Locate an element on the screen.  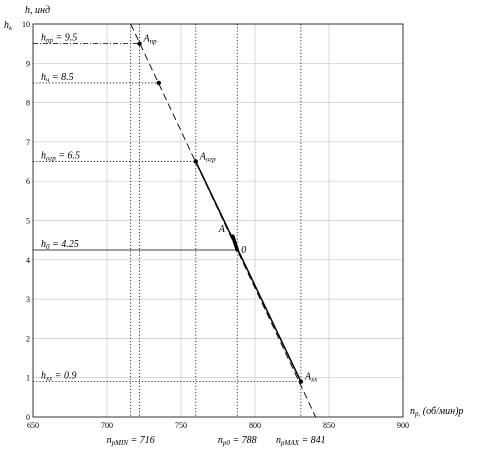
point-label: Aпр is located at coordinates (150, 40).